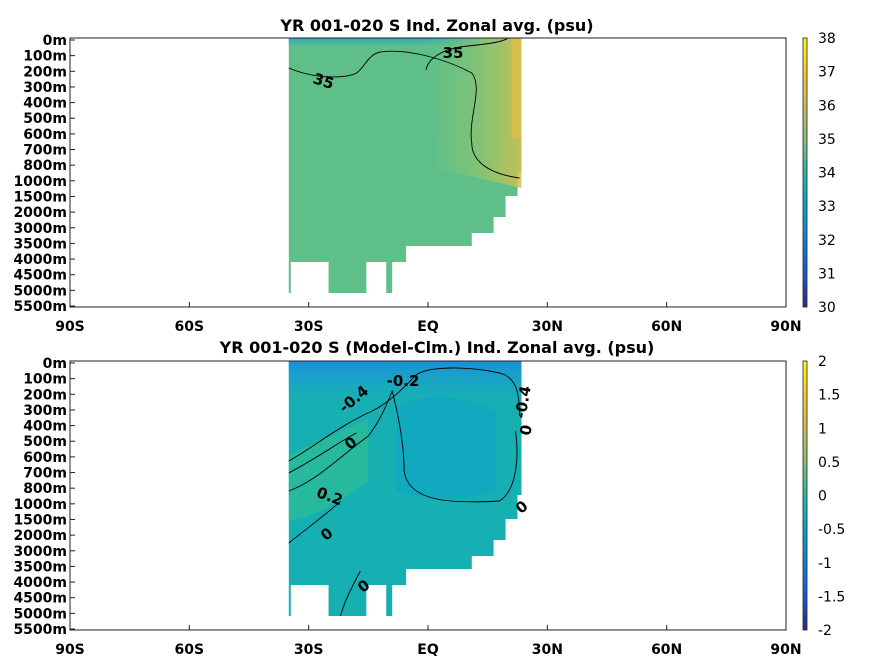 The width and height of the screenshot is (875, 656). I want to click on colorbar-tick-label: -0.5, so click(831, 530).